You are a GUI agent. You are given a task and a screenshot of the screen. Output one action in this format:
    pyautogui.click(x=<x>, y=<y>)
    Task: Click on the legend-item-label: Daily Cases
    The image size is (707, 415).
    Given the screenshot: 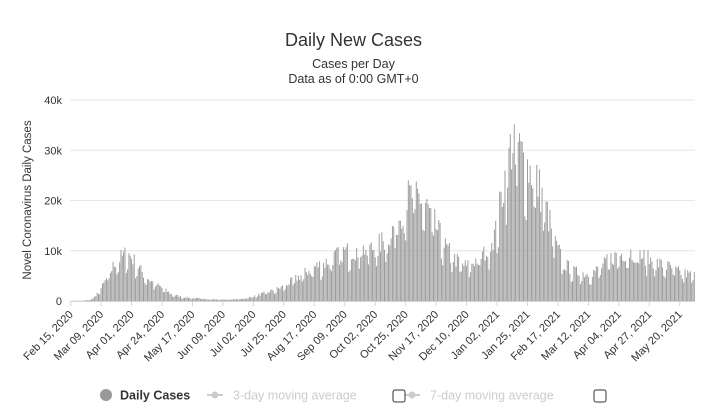 What is the action you would take?
    pyautogui.click(x=155, y=396)
    